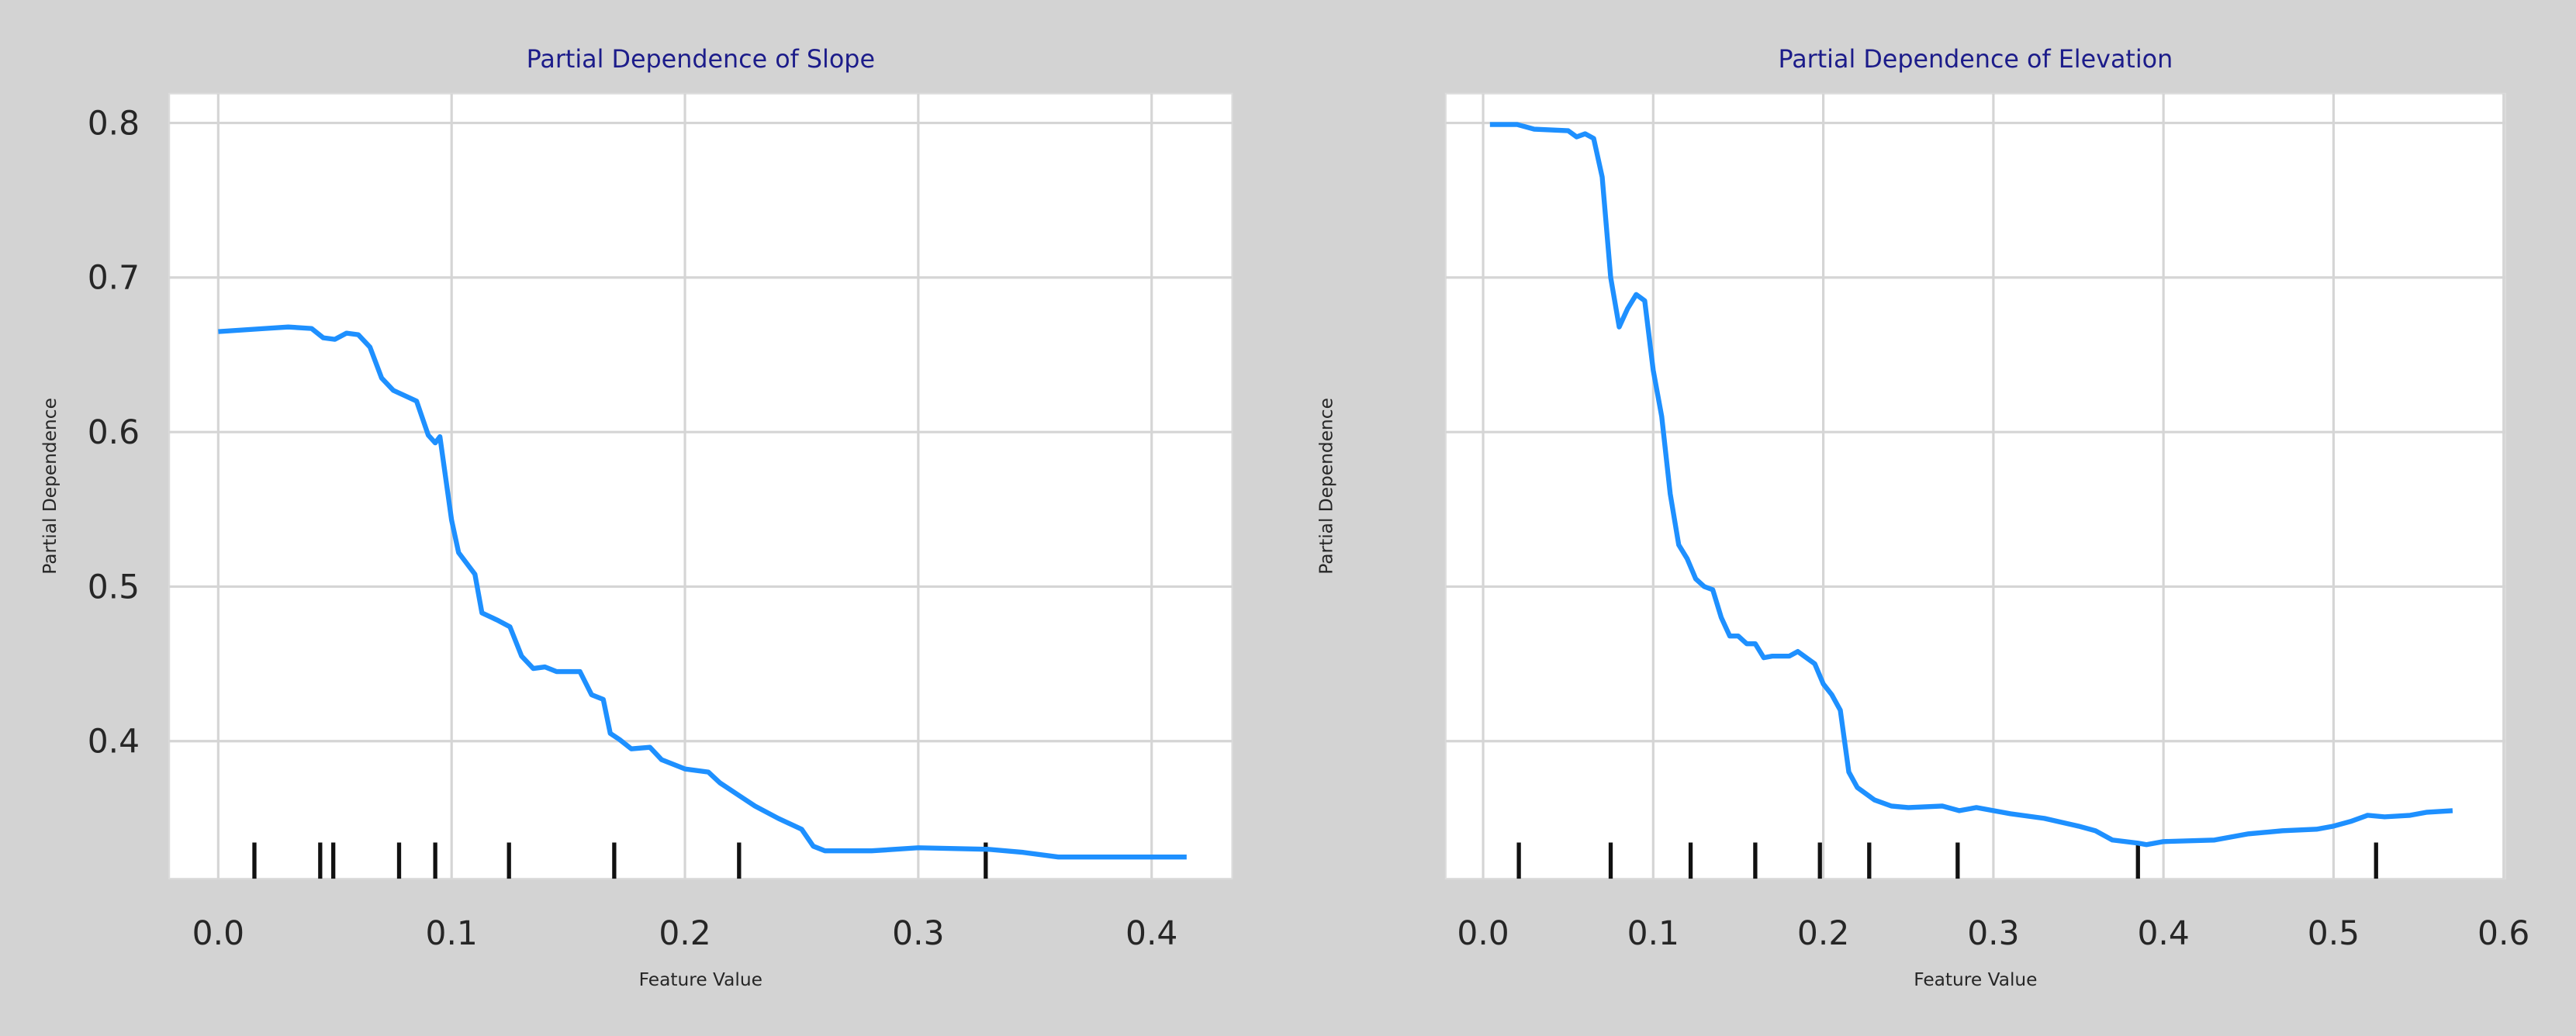 This screenshot has width=2576, height=1036. Describe the element at coordinates (114, 278) in the screenshot. I see `y-tick-label: 0.7` at that location.